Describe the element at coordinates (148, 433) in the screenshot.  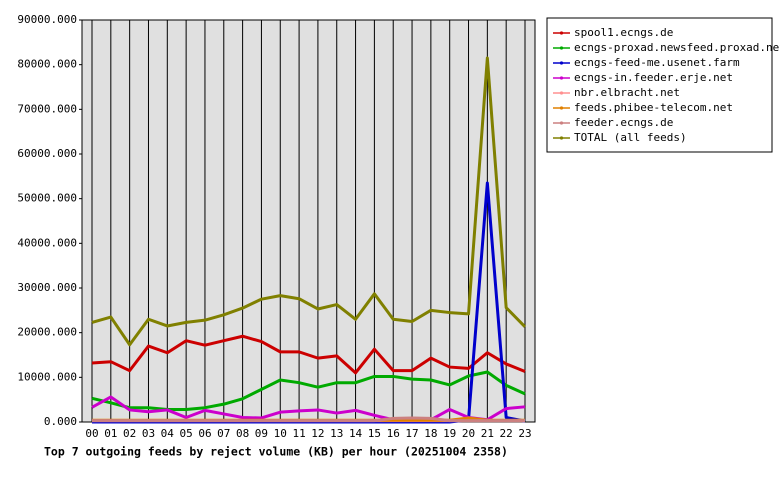
I see `x-tick-label: 03` at that location.